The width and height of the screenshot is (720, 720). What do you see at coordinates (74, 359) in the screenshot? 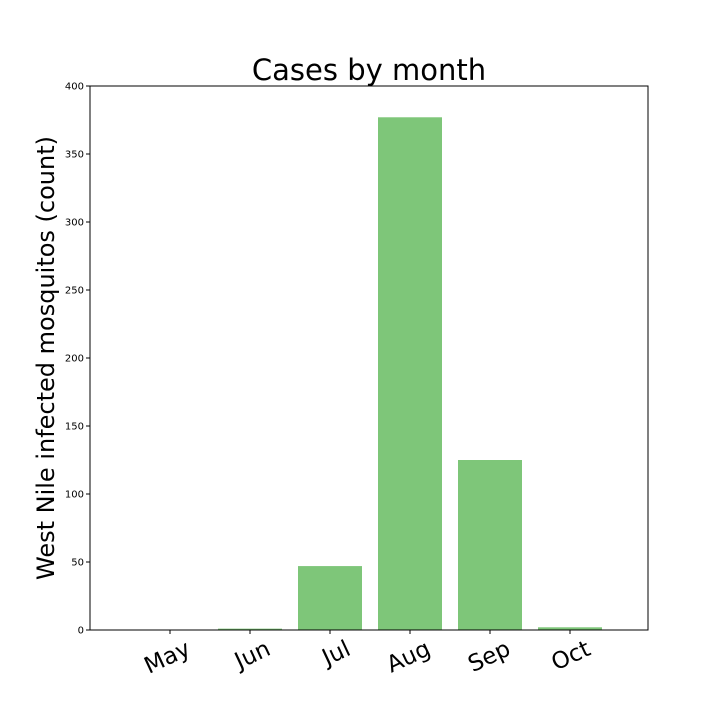
I see `y-tick-label: 200` at bounding box center [74, 359].